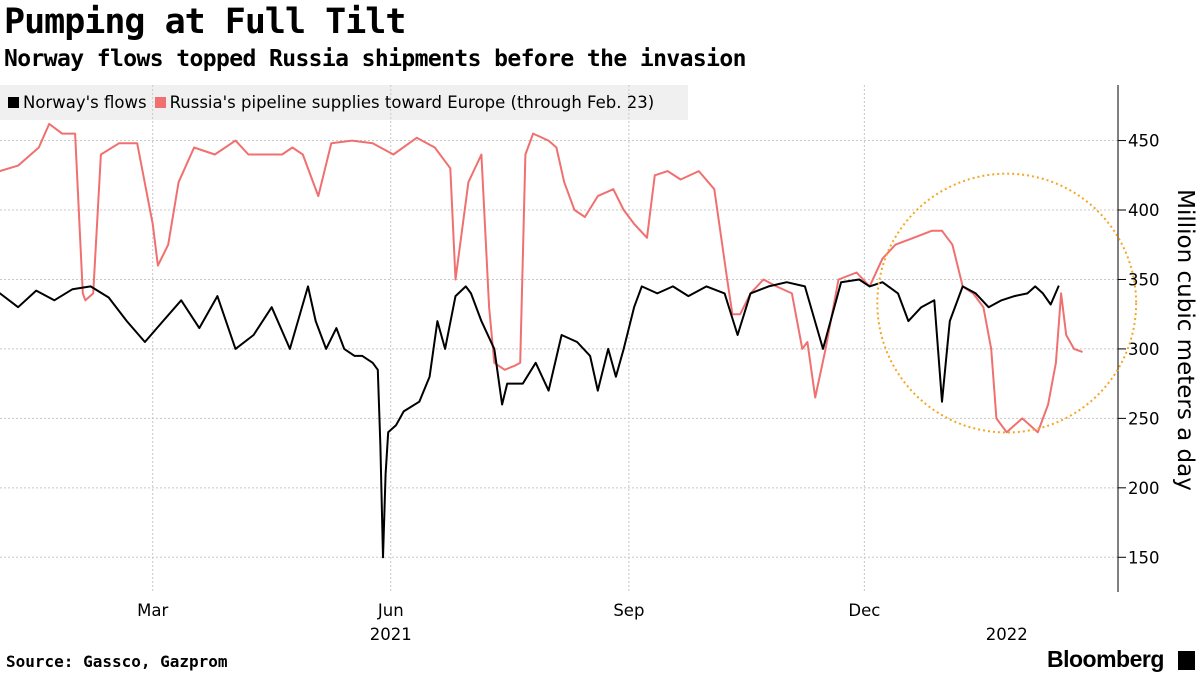  What do you see at coordinates (1144, 349) in the screenshot?
I see `y-tick-label: 300` at bounding box center [1144, 349].